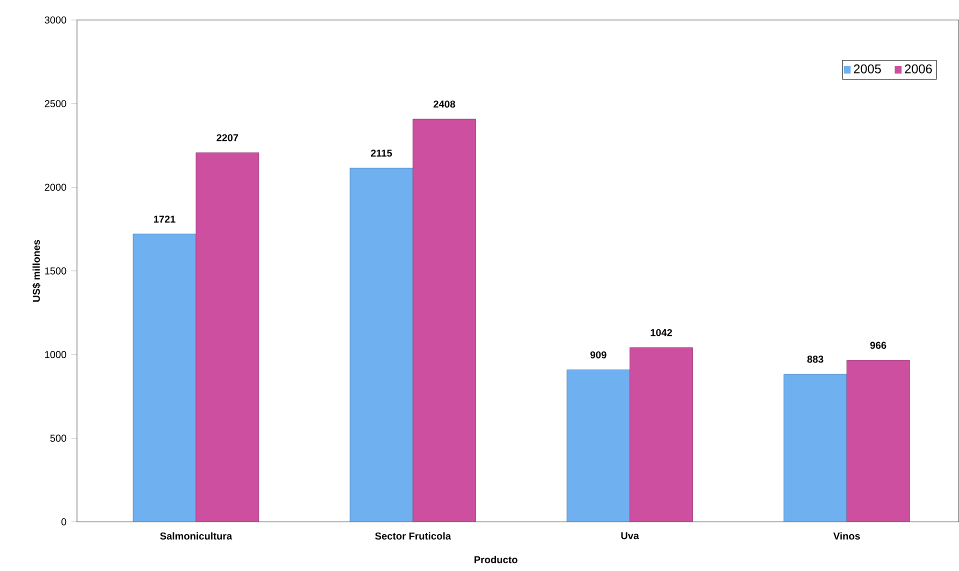 Image resolution: width=959 pixels, height=571 pixels. Describe the element at coordinates (815, 359) in the screenshot. I see `data-label: 883` at that location.